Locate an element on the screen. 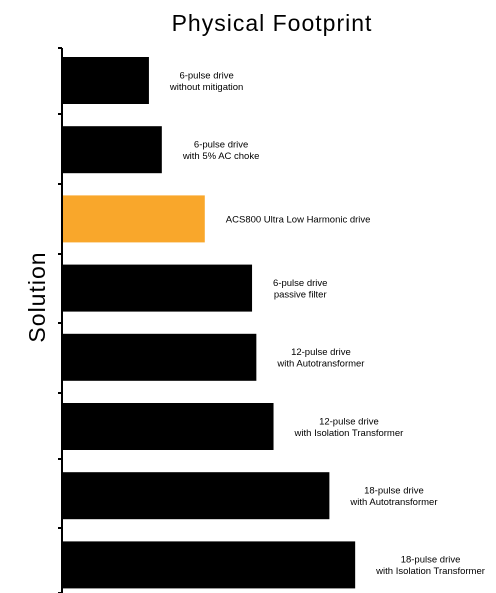 The height and width of the screenshot is (593, 496). y-axis-label: Solution is located at coordinates (37, 296).